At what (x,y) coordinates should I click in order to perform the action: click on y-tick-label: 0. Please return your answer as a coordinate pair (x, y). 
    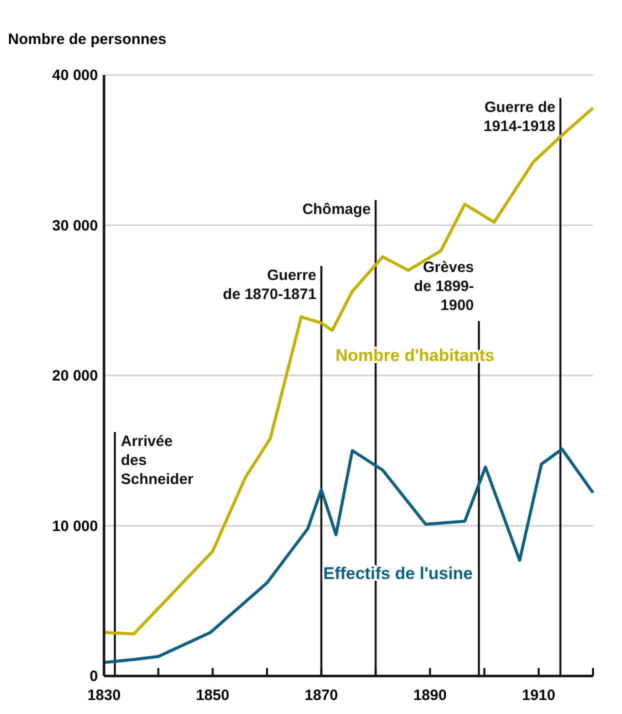
    Looking at the image, I should click on (94, 676).